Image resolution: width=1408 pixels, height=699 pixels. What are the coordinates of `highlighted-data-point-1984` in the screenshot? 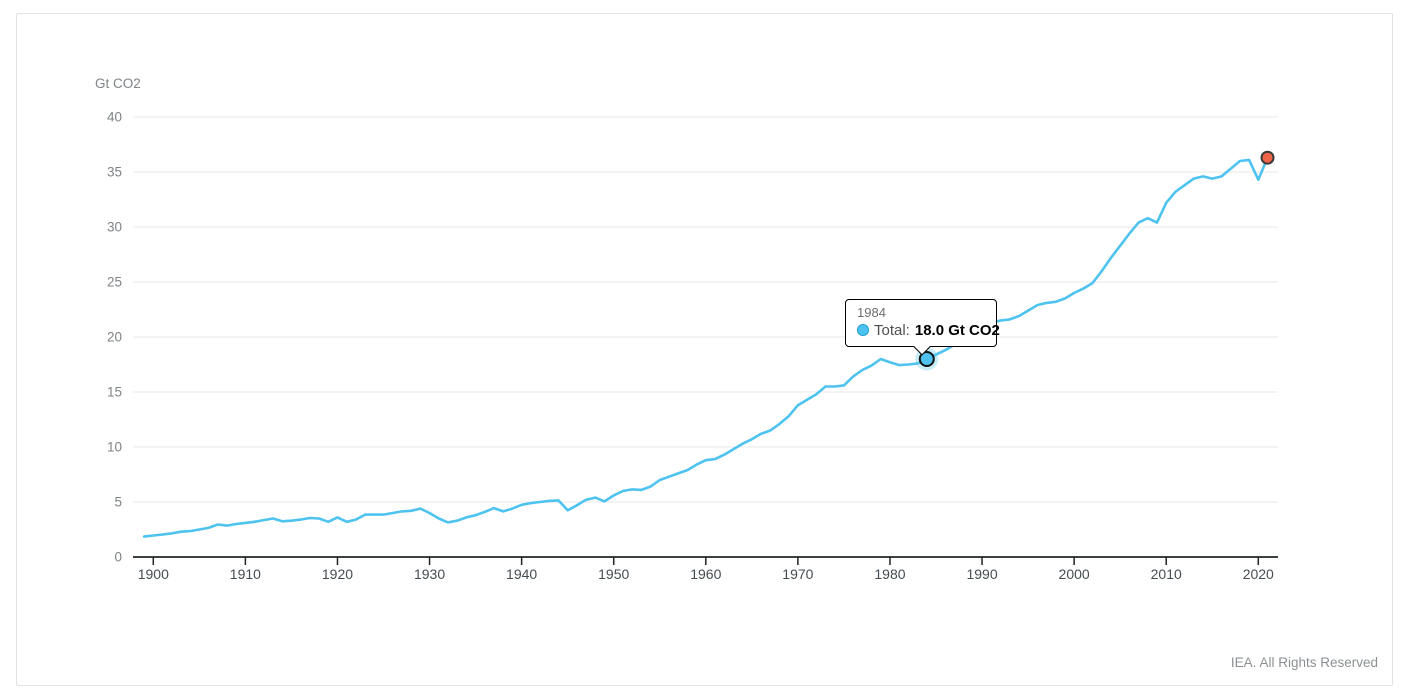 It's located at (926, 359).